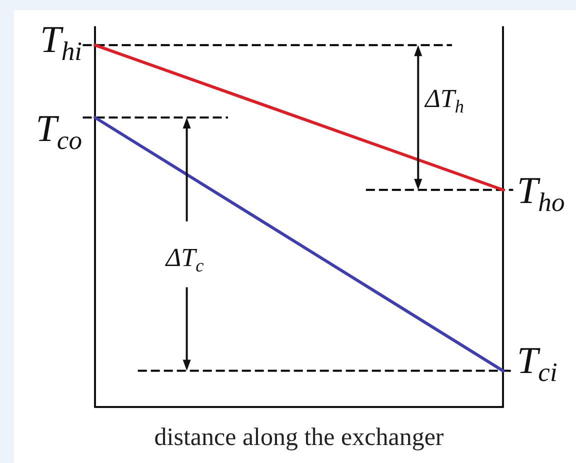  Describe the element at coordinates (541, 193) in the screenshot. I see `ref-line-label: T$_{ho}$` at that location.